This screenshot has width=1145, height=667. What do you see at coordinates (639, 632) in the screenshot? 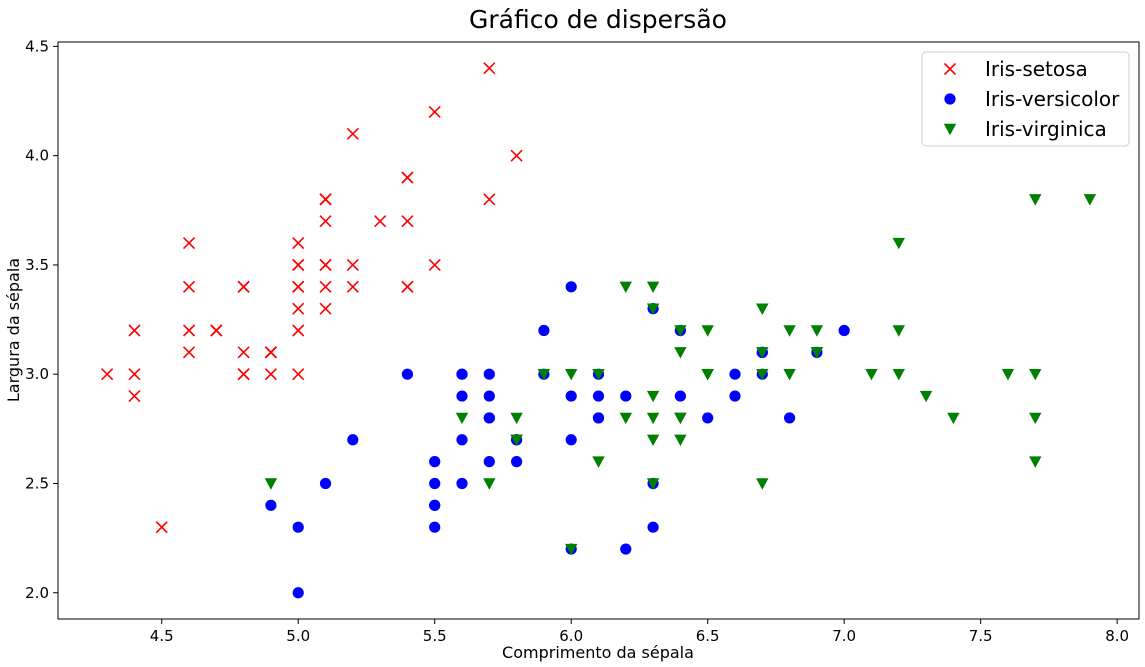
I see `x-axis-ticks: 4.5 5.0 5.5 6.0 6.5 7.0 7.5 8.0` at bounding box center [639, 632].